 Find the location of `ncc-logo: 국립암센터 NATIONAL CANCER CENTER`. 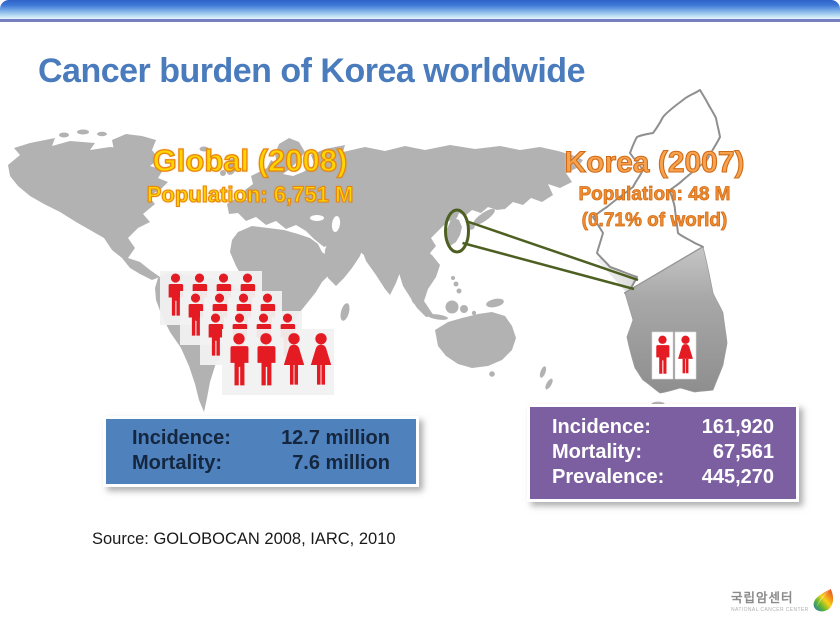

ncc-logo: 국립암센터 NATIONAL CANCER CENTER is located at coordinates (783, 600).